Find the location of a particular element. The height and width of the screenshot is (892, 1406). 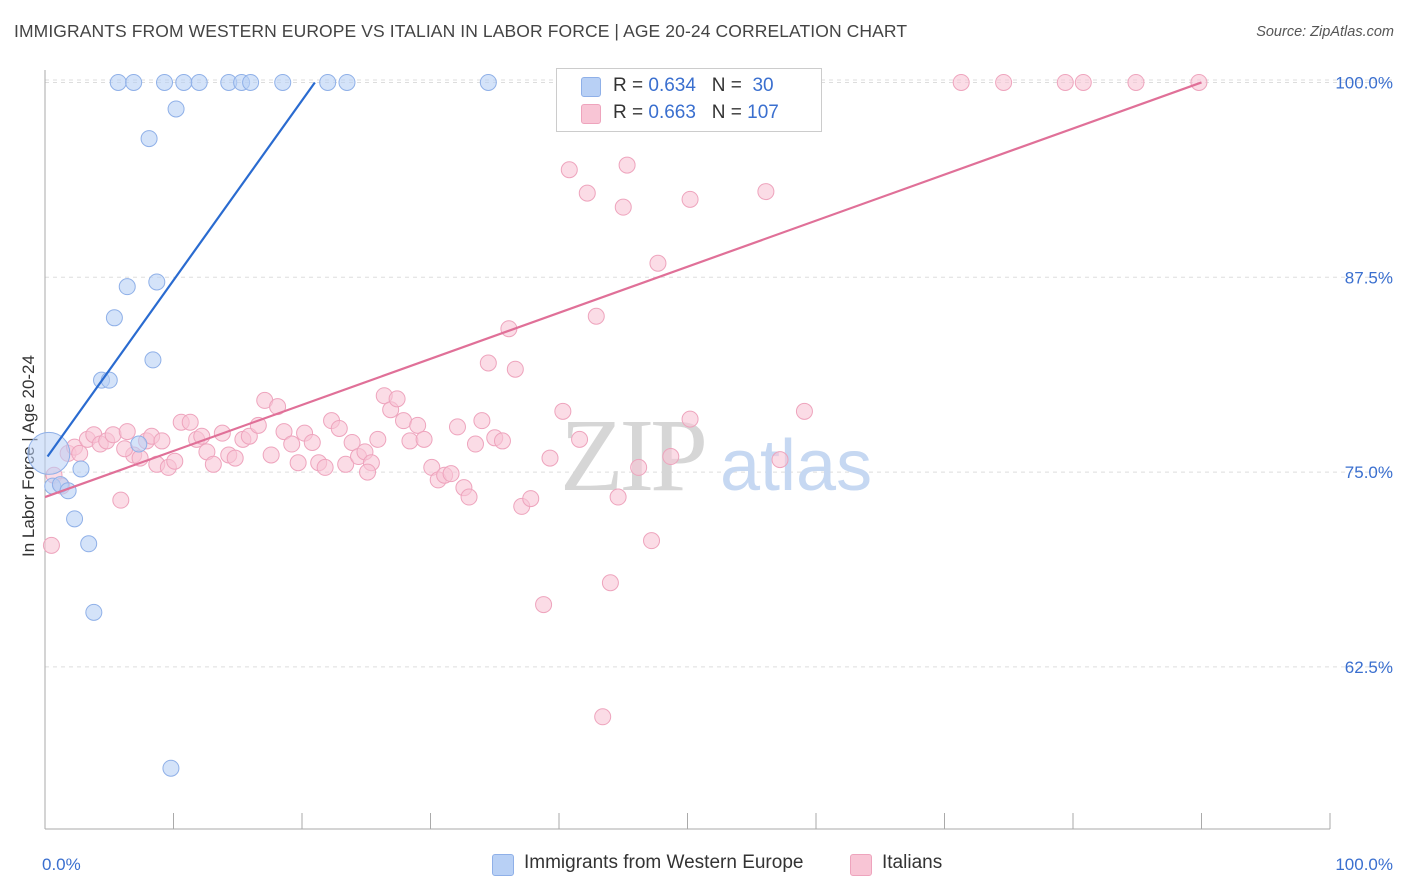

watermark-atlas: atlas is located at coordinates (796, 466).